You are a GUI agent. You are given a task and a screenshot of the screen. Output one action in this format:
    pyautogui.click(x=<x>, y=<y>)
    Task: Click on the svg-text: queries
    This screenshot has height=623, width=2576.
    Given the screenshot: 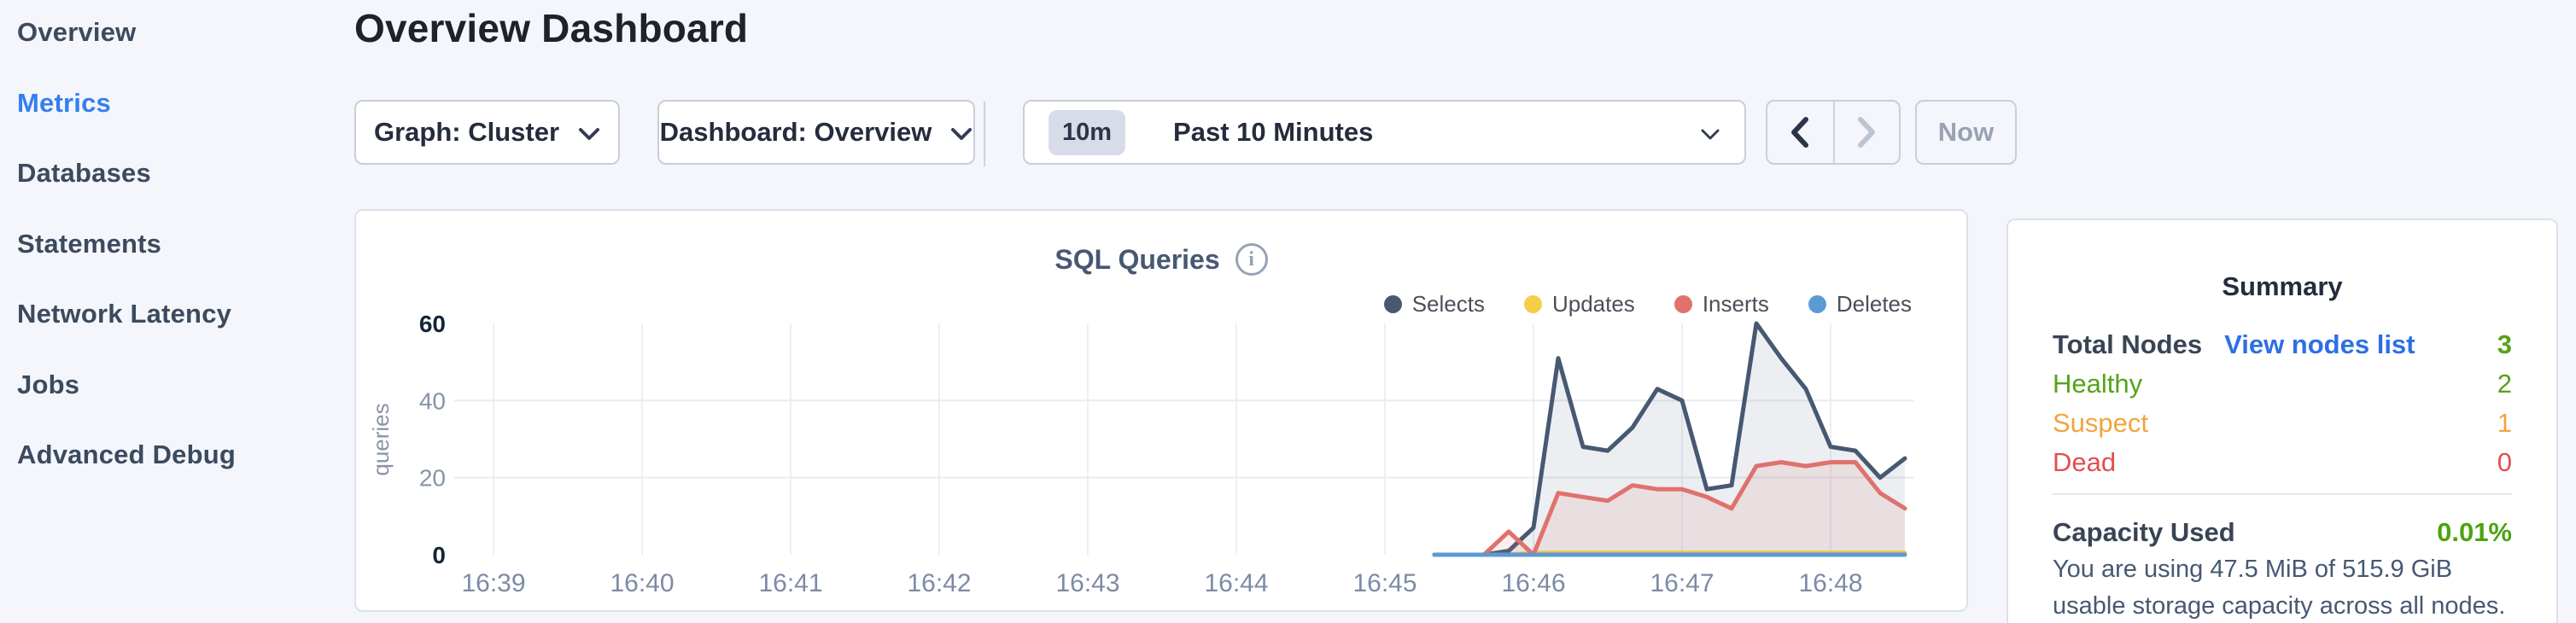 What is the action you would take?
    pyautogui.click(x=381, y=439)
    